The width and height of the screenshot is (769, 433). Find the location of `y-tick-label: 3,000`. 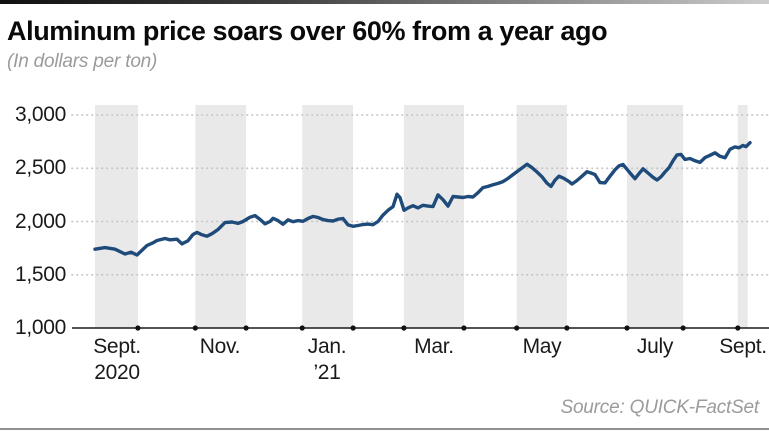

y-tick-label: 3,000 is located at coordinates (40, 114).